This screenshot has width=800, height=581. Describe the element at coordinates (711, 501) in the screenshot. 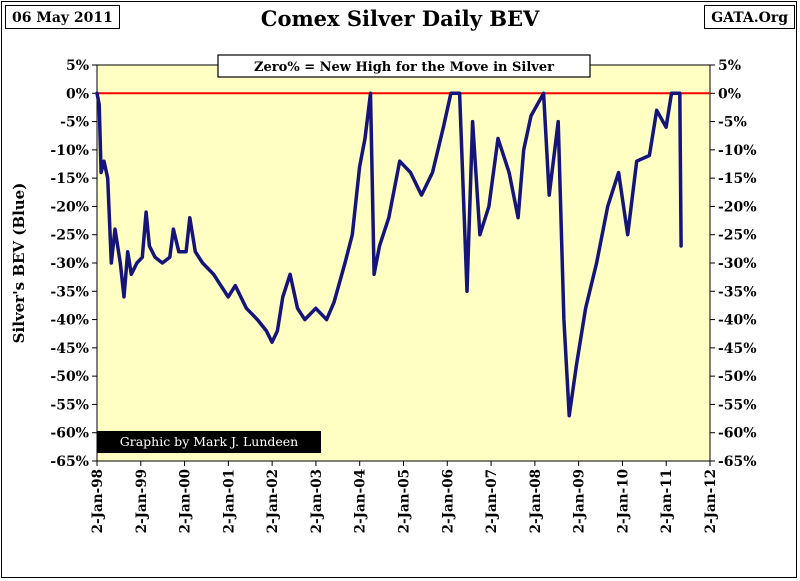

I see `x-tick-label: 2-Jan-12` at that location.